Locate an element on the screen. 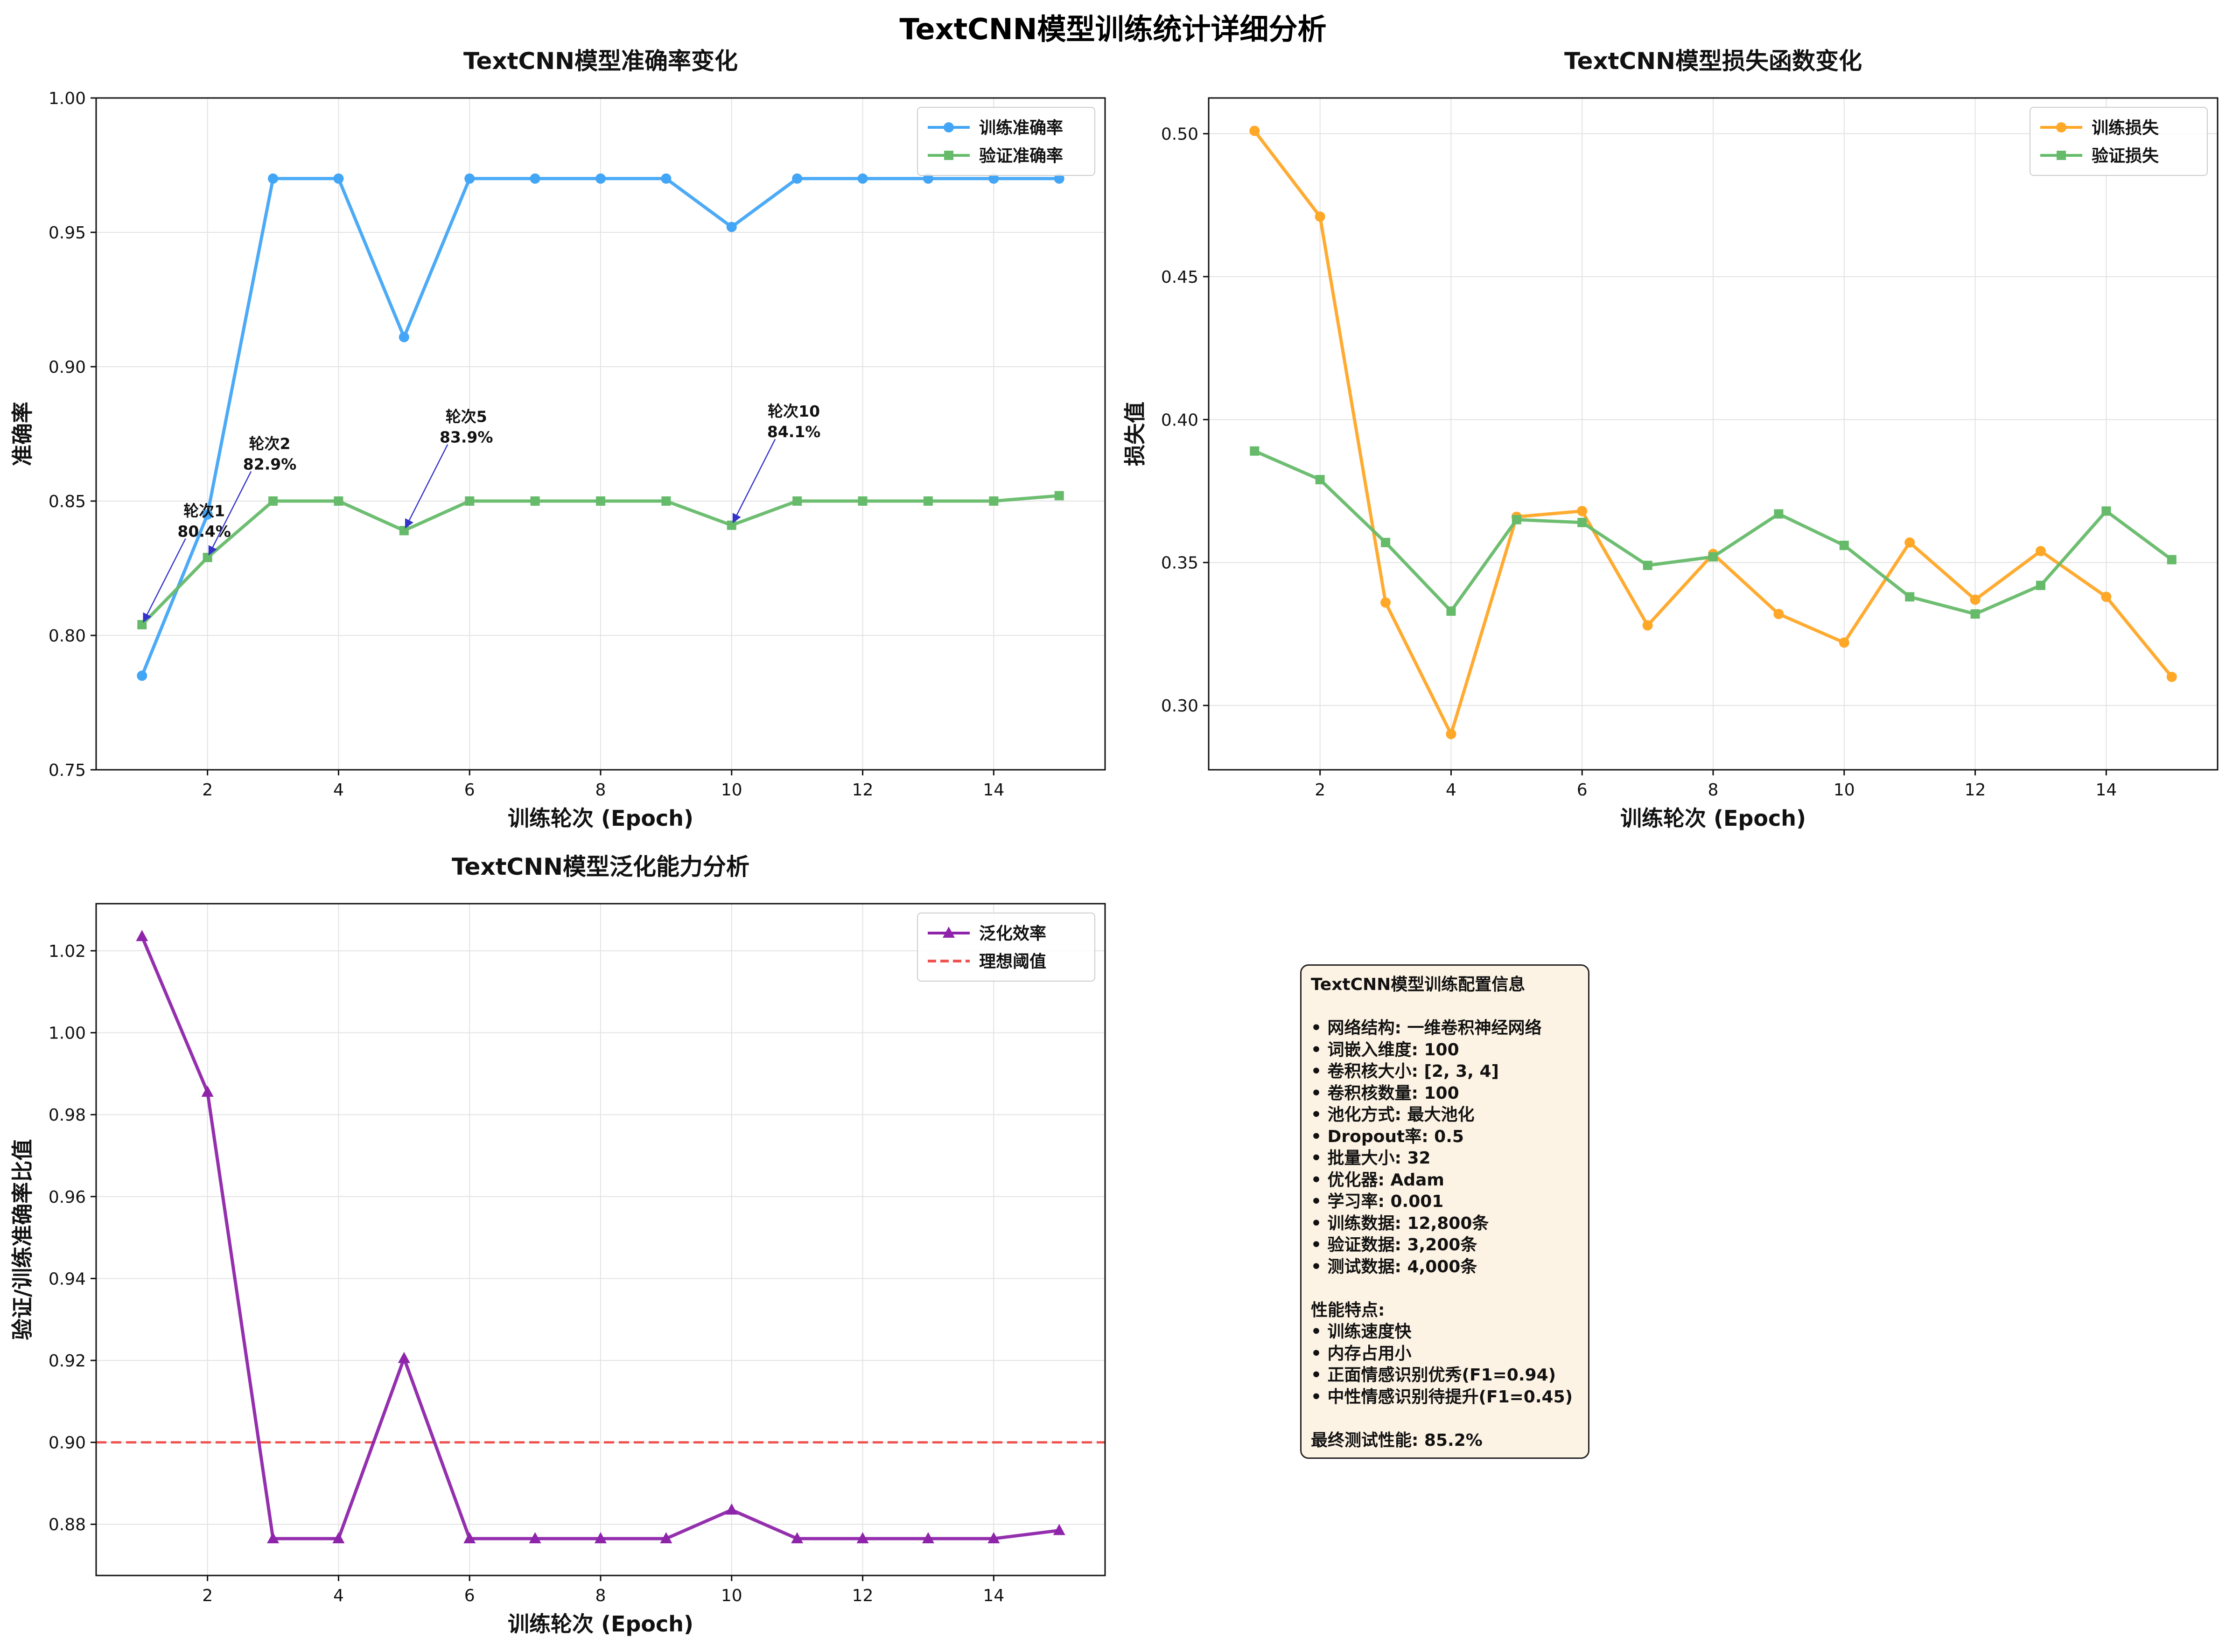  chart-title: TextCNN模型损失函数变化 is located at coordinates (1713, 62).